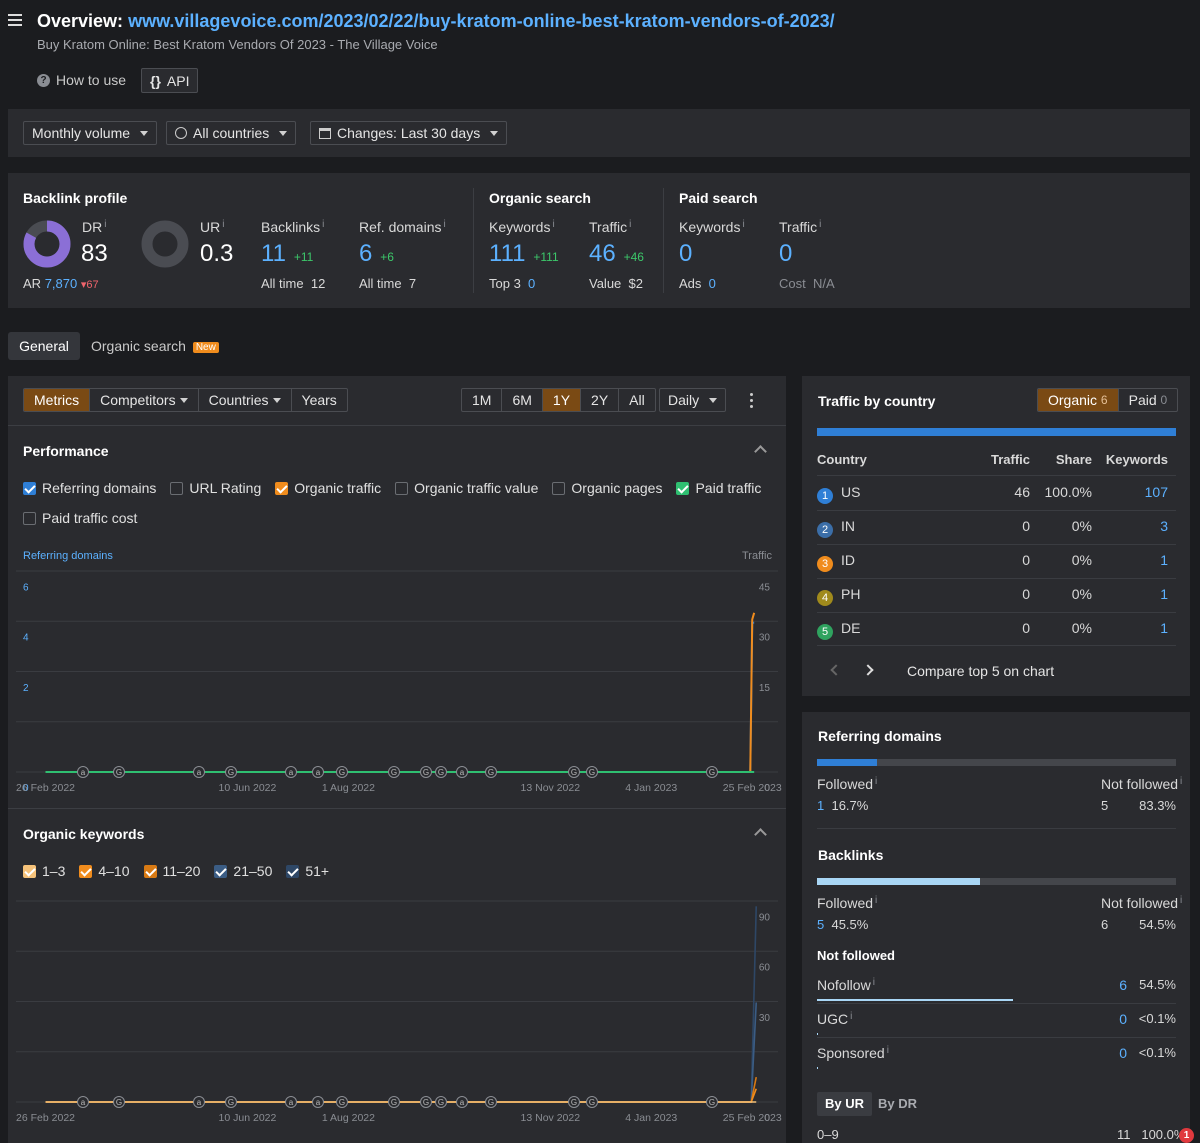 This screenshot has width=1200, height=1143. Describe the element at coordinates (409, 133) in the screenshot. I see `changes-dropdown: Changes: Last 30 days` at that location.